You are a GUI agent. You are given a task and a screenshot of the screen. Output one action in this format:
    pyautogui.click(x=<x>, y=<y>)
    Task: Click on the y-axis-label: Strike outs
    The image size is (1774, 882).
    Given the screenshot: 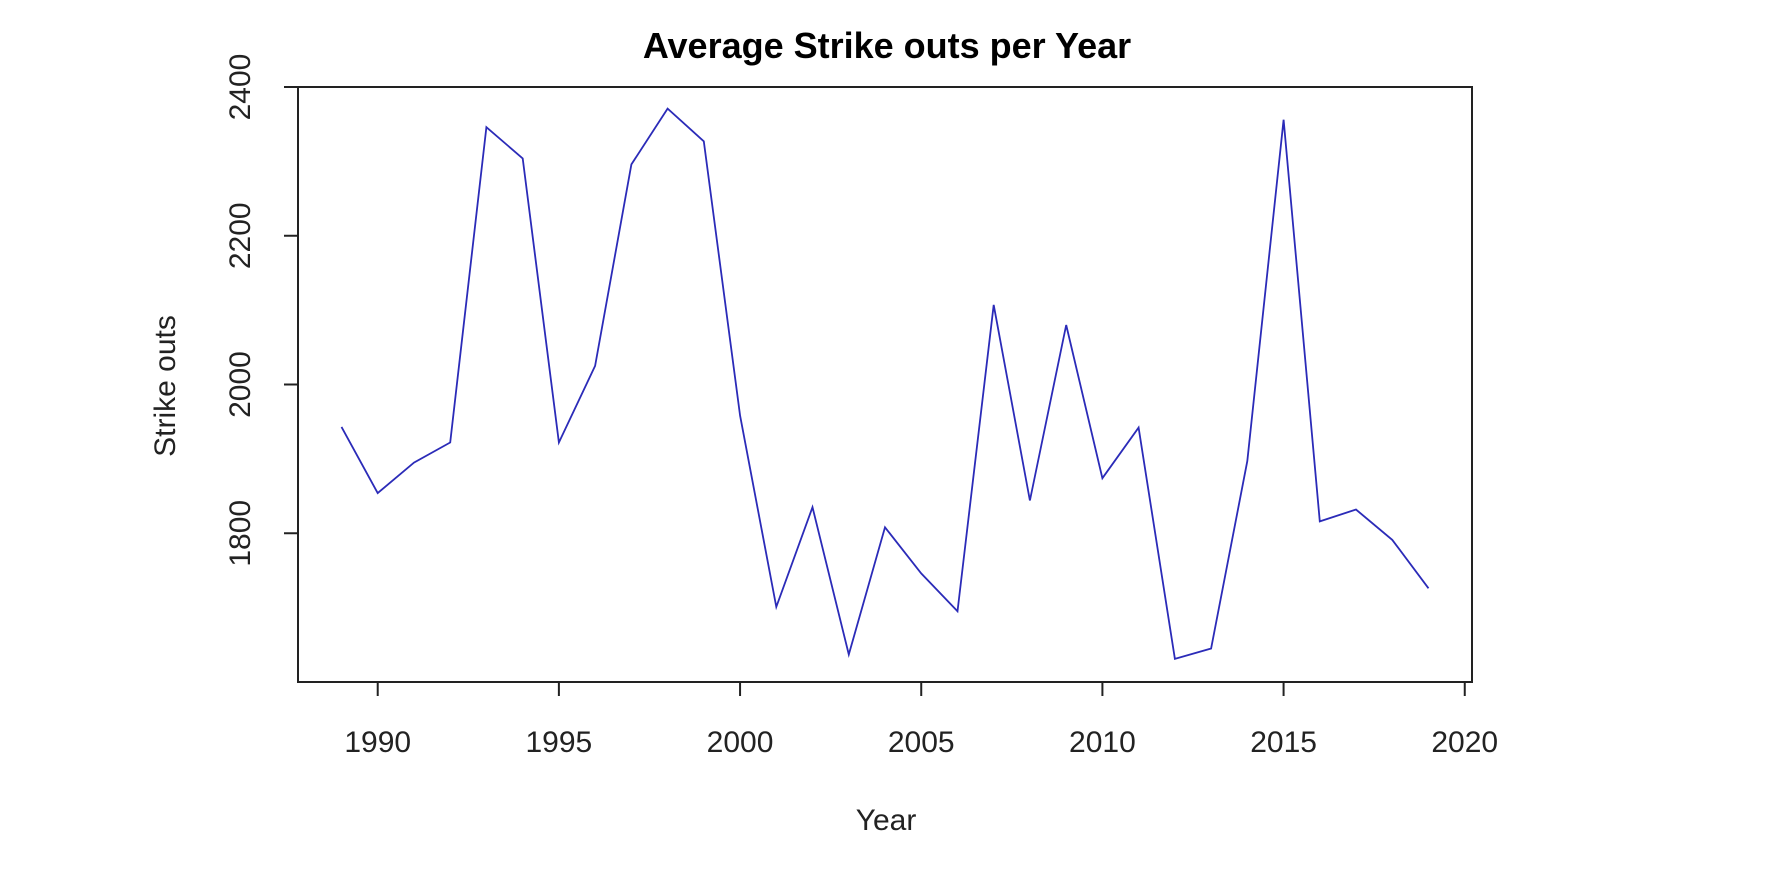 What is the action you would take?
    pyautogui.click(x=165, y=386)
    